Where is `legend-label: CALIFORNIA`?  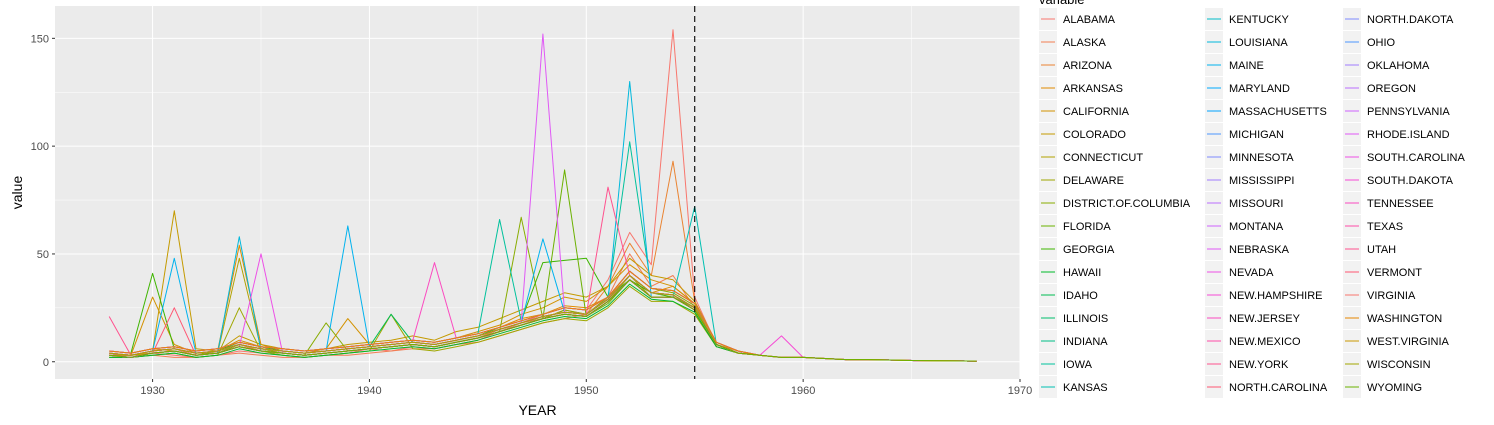
legend-label: CALIFORNIA is located at coordinates (1096, 112).